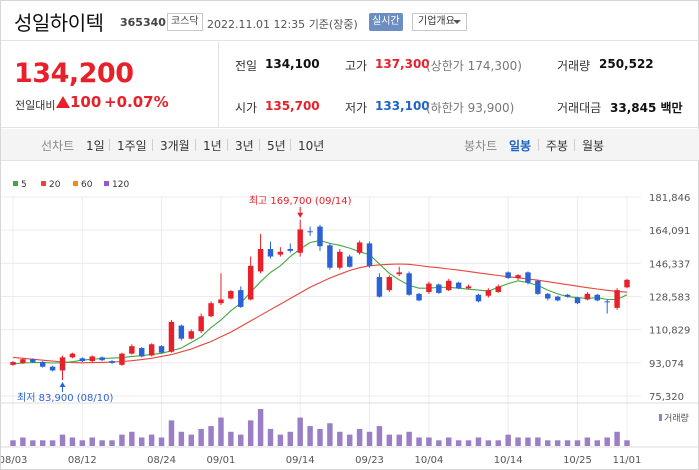 The image size is (699, 470). Describe the element at coordinates (333, 24) in the screenshot. I see `timestamp-basis: 기준(장중)` at that location.